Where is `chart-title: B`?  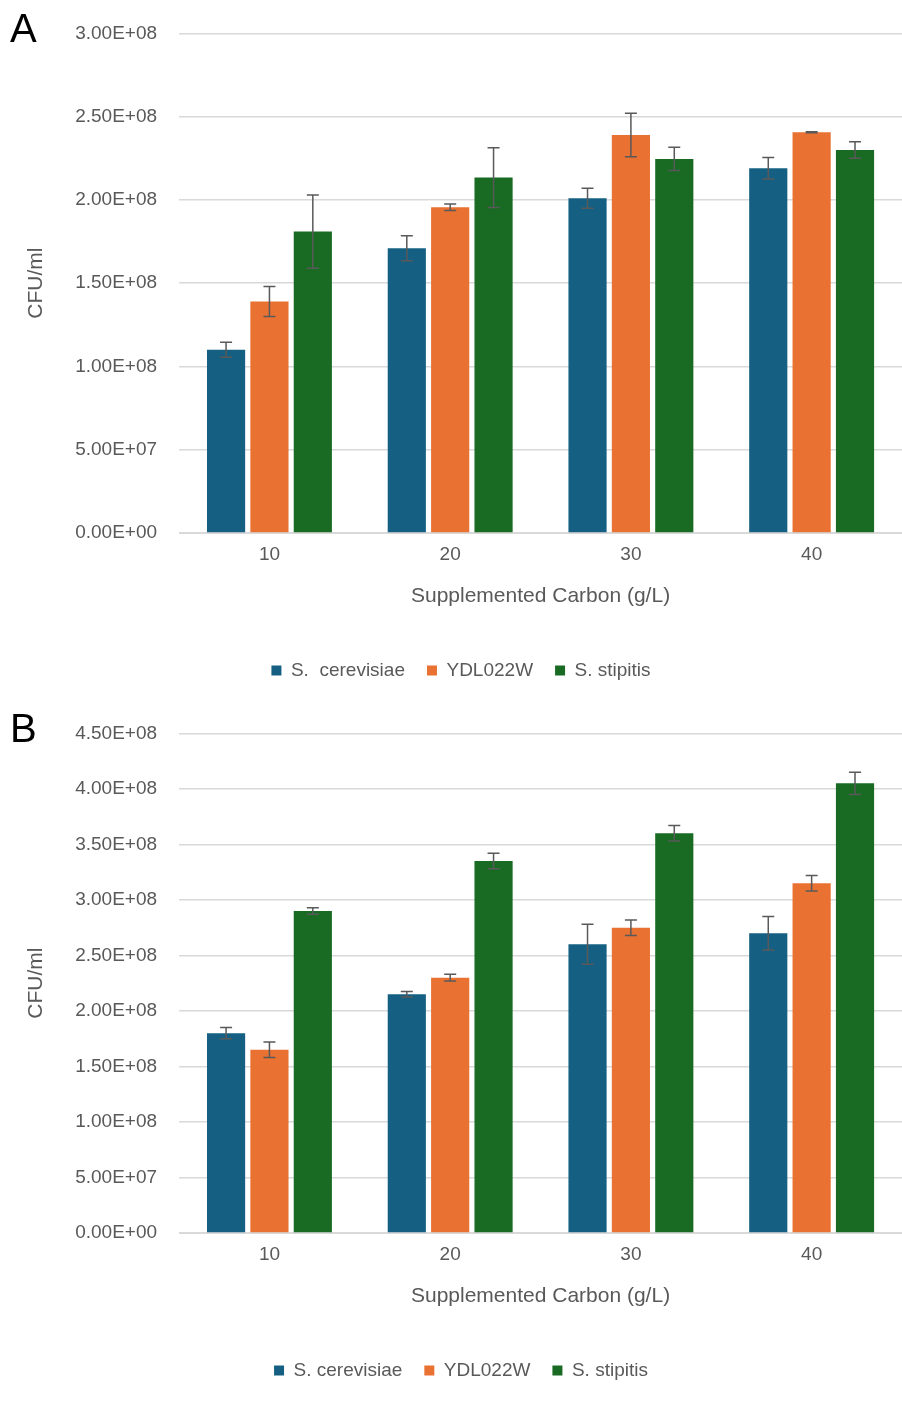 chart-title: B is located at coordinates (23, 728).